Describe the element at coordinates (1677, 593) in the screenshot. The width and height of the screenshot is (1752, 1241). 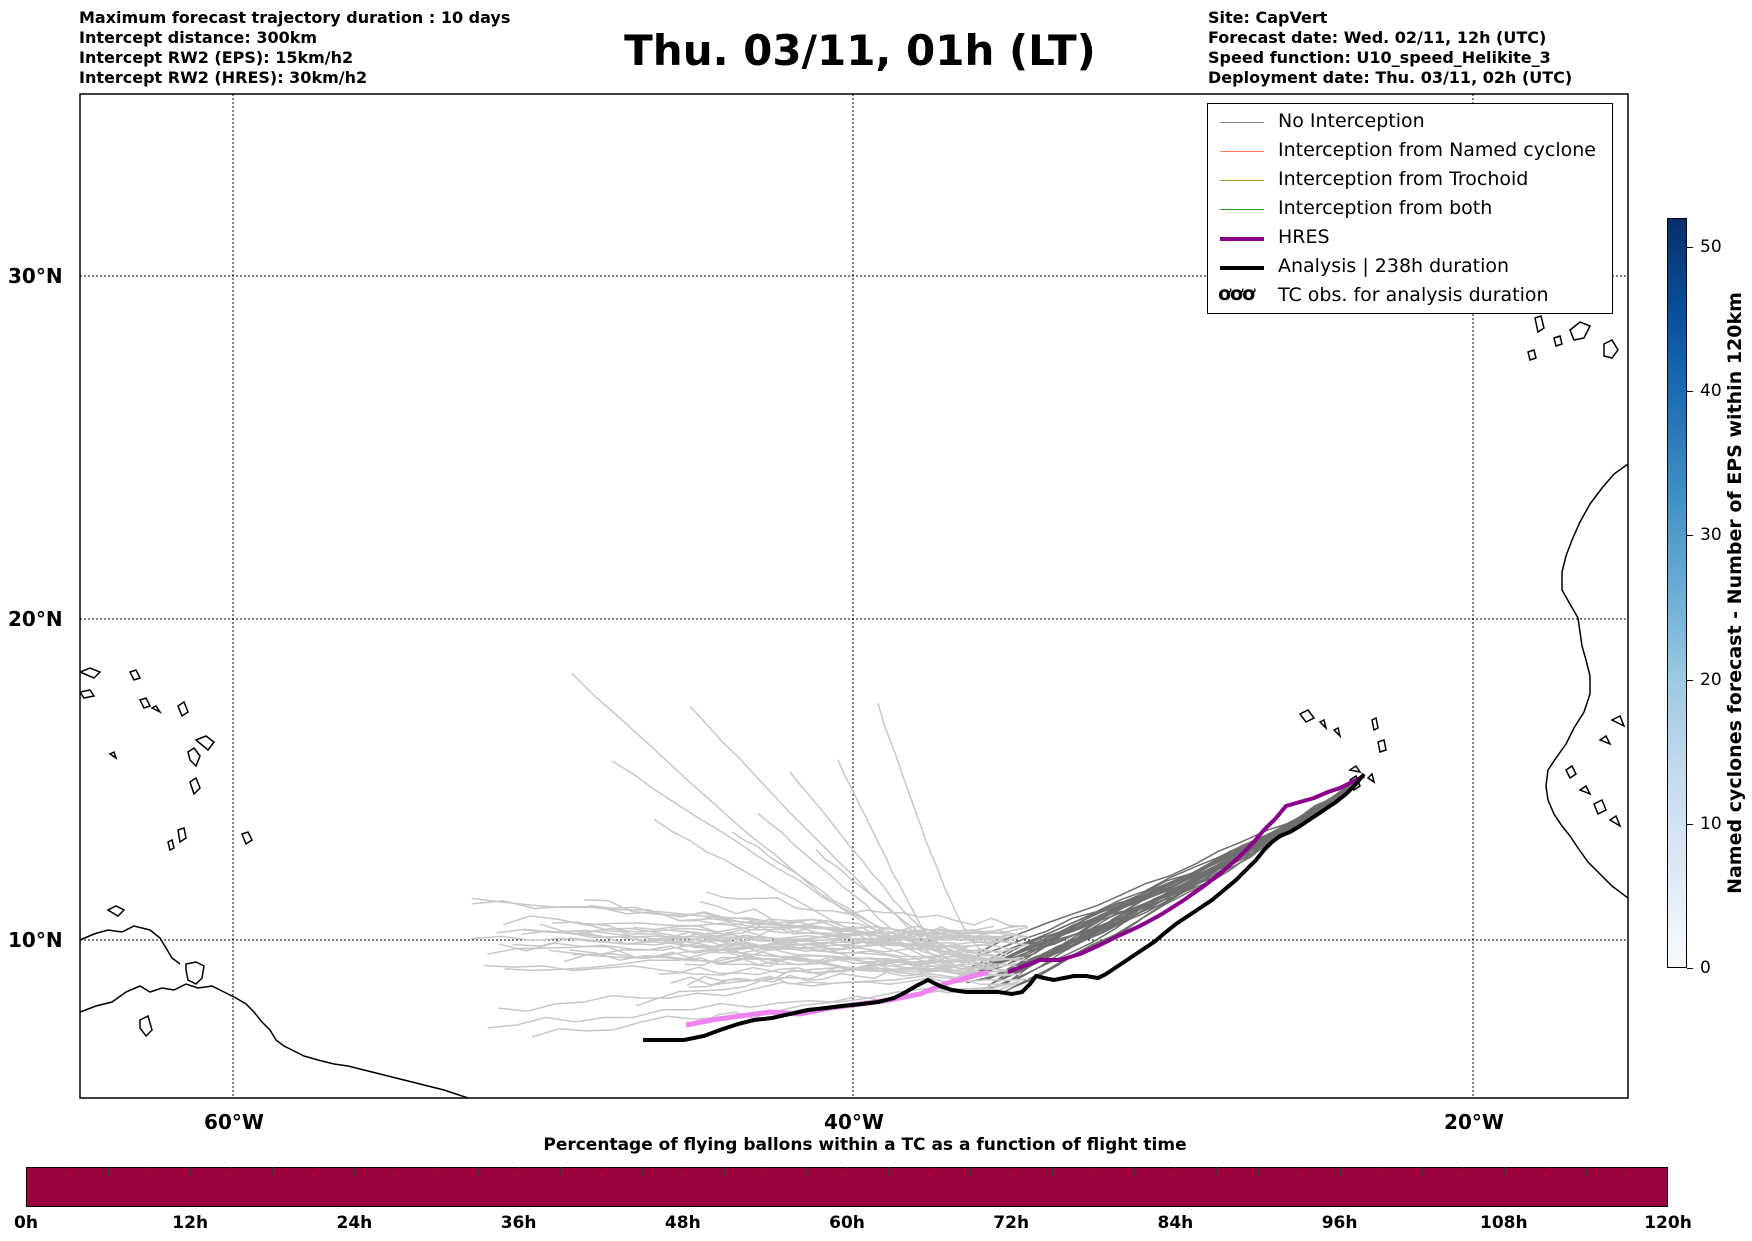
I see `cyclone-colorbar` at that location.